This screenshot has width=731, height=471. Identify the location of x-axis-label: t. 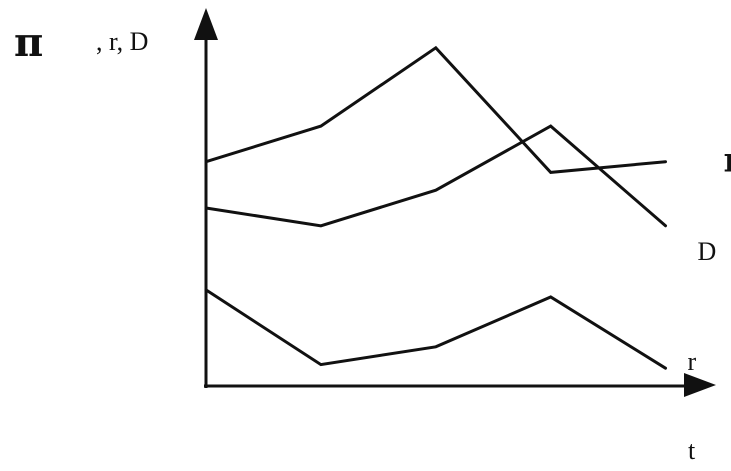
(692, 450).